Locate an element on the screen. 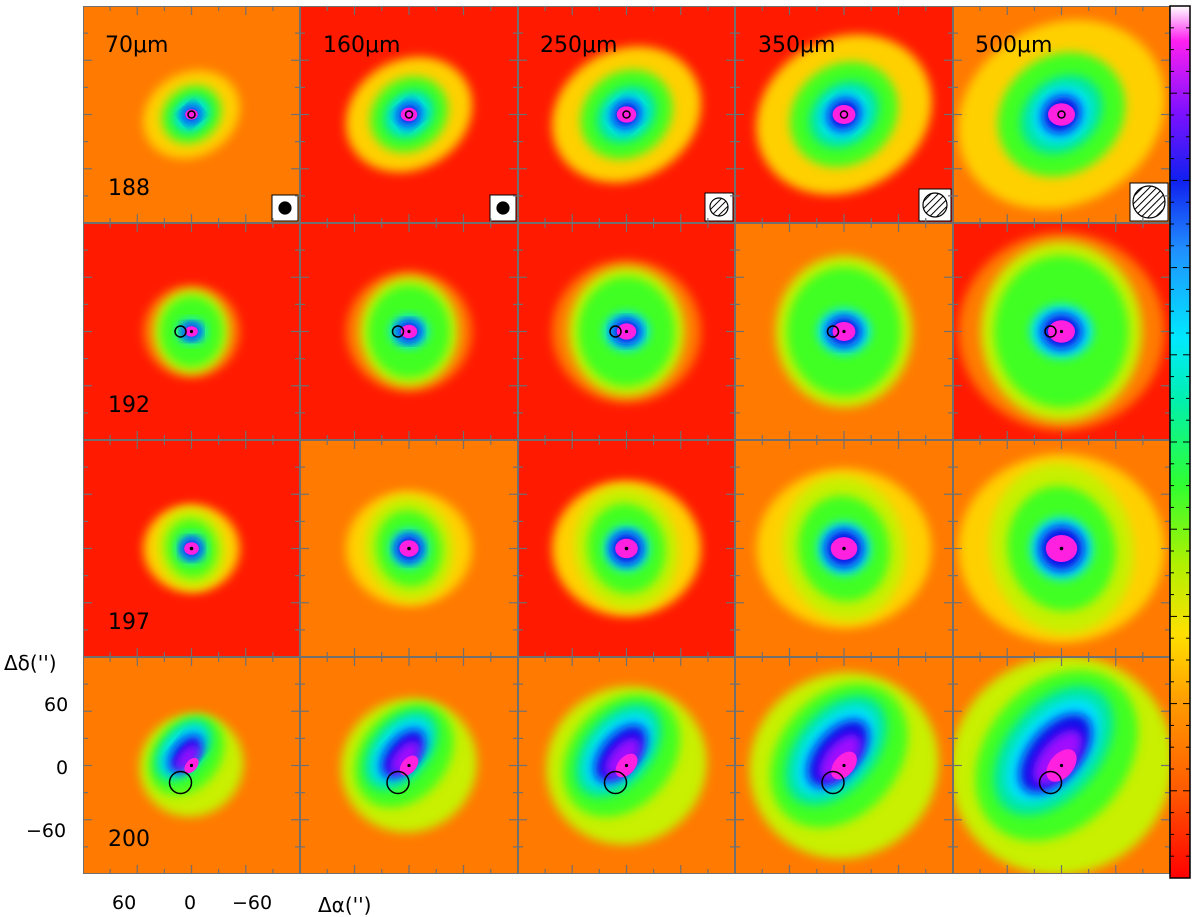 The image size is (1200, 917). colorbar is located at coordinates (1180, 442).